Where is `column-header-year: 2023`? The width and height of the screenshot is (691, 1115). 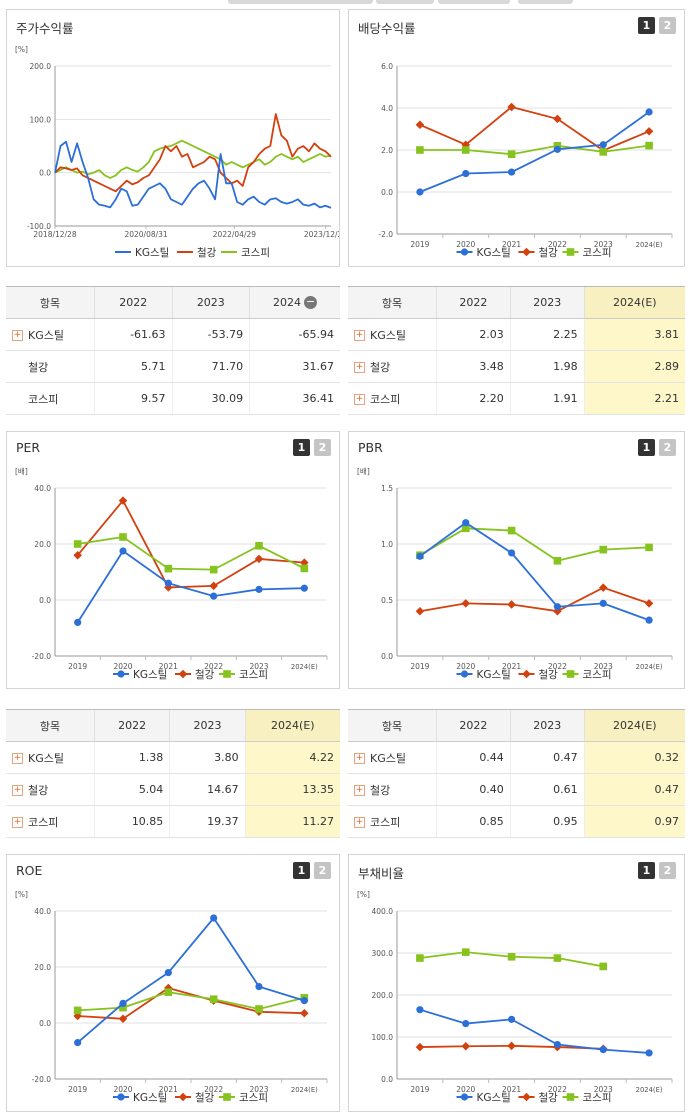 column-header-year: 2023 is located at coordinates (207, 725).